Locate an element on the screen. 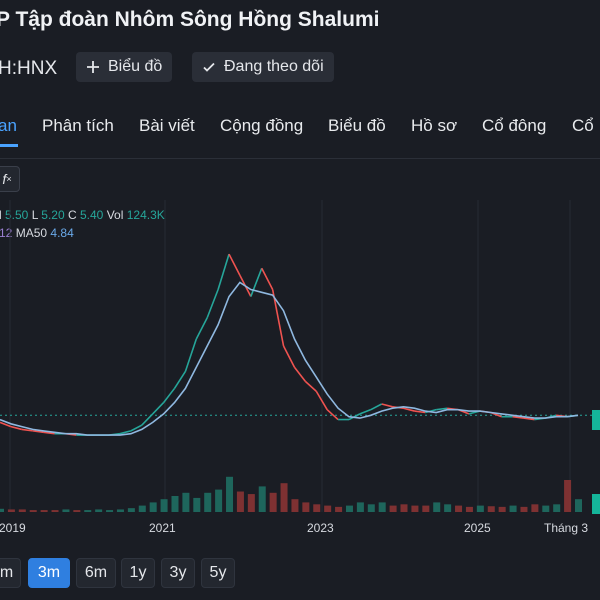 The image size is (600, 600). volume-value: 124.3K is located at coordinates (145, 215).